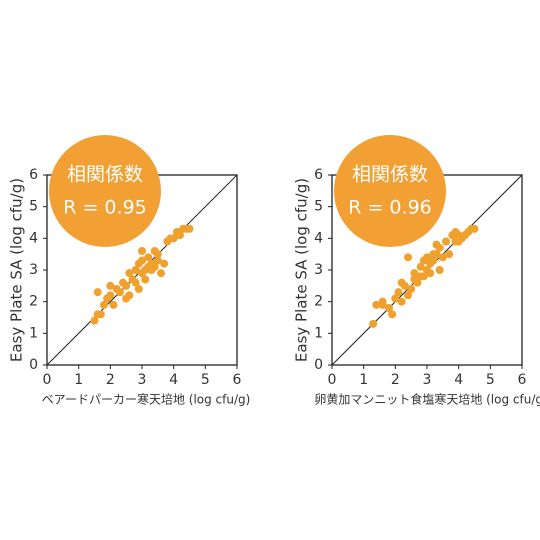  I want to click on x-axis-label: 卵黄加マンニット食塩寒天培地 (log cfu/g), so click(427, 399).